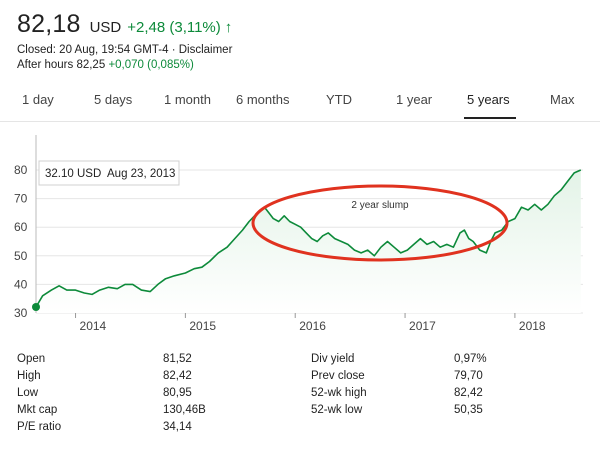 This screenshot has width=600, height=453. Describe the element at coordinates (21, 199) in the screenshot. I see `y-tick-label: 70` at that location.